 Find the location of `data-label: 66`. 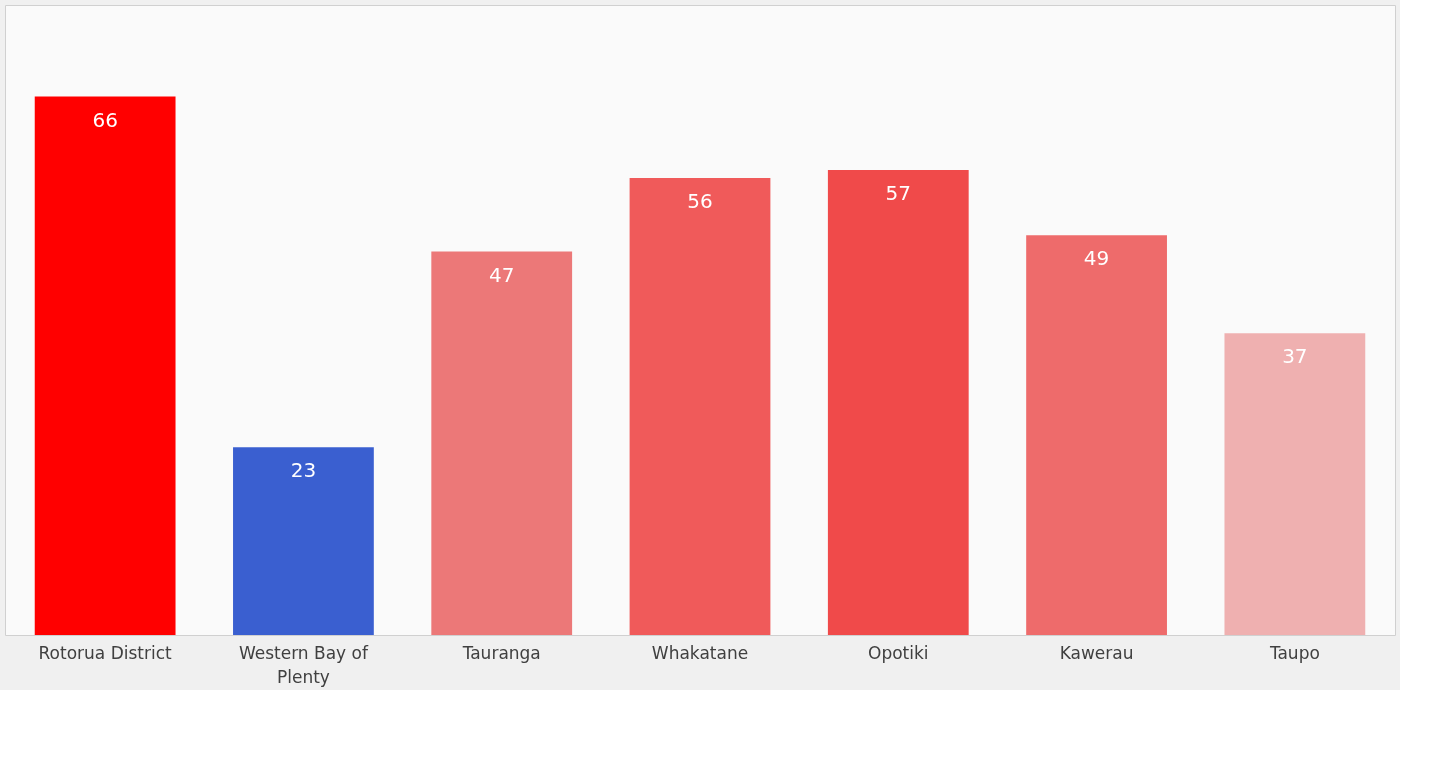

data-label: 66 is located at coordinates (105, 119).